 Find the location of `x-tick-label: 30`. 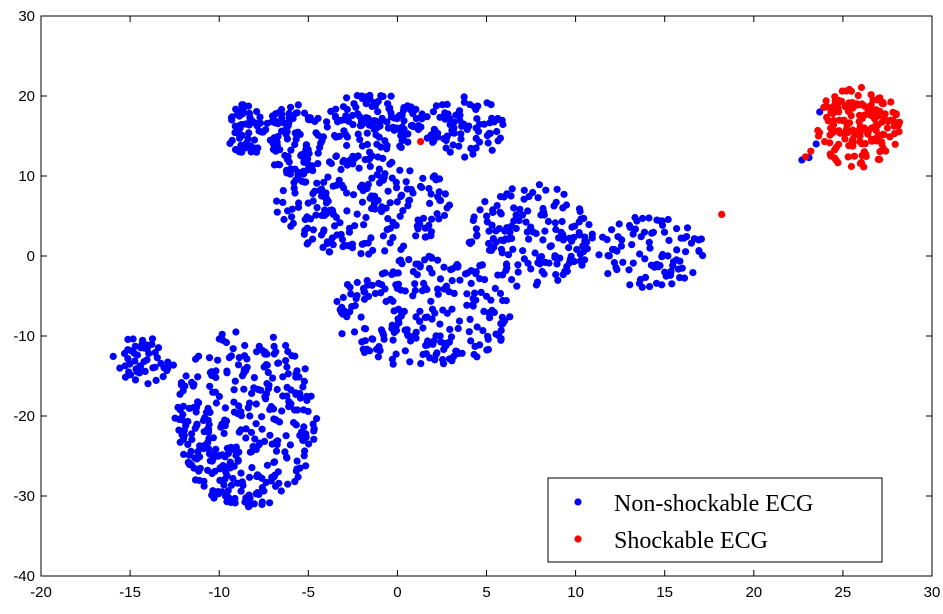

x-tick-label: 30 is located at coordinates (932, 592).